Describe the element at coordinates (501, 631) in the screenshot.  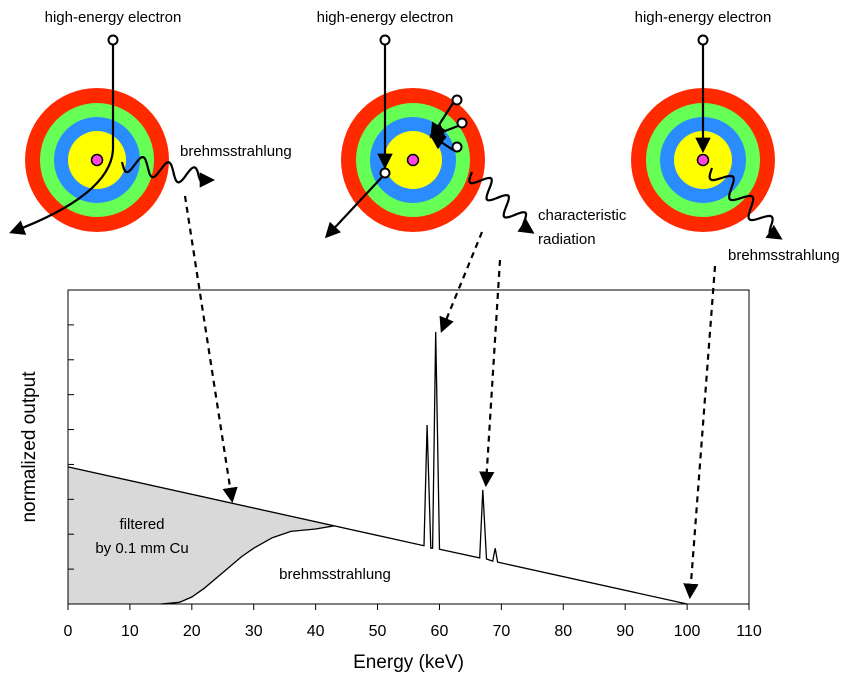
I see `x-tick-label: 70` at that location.